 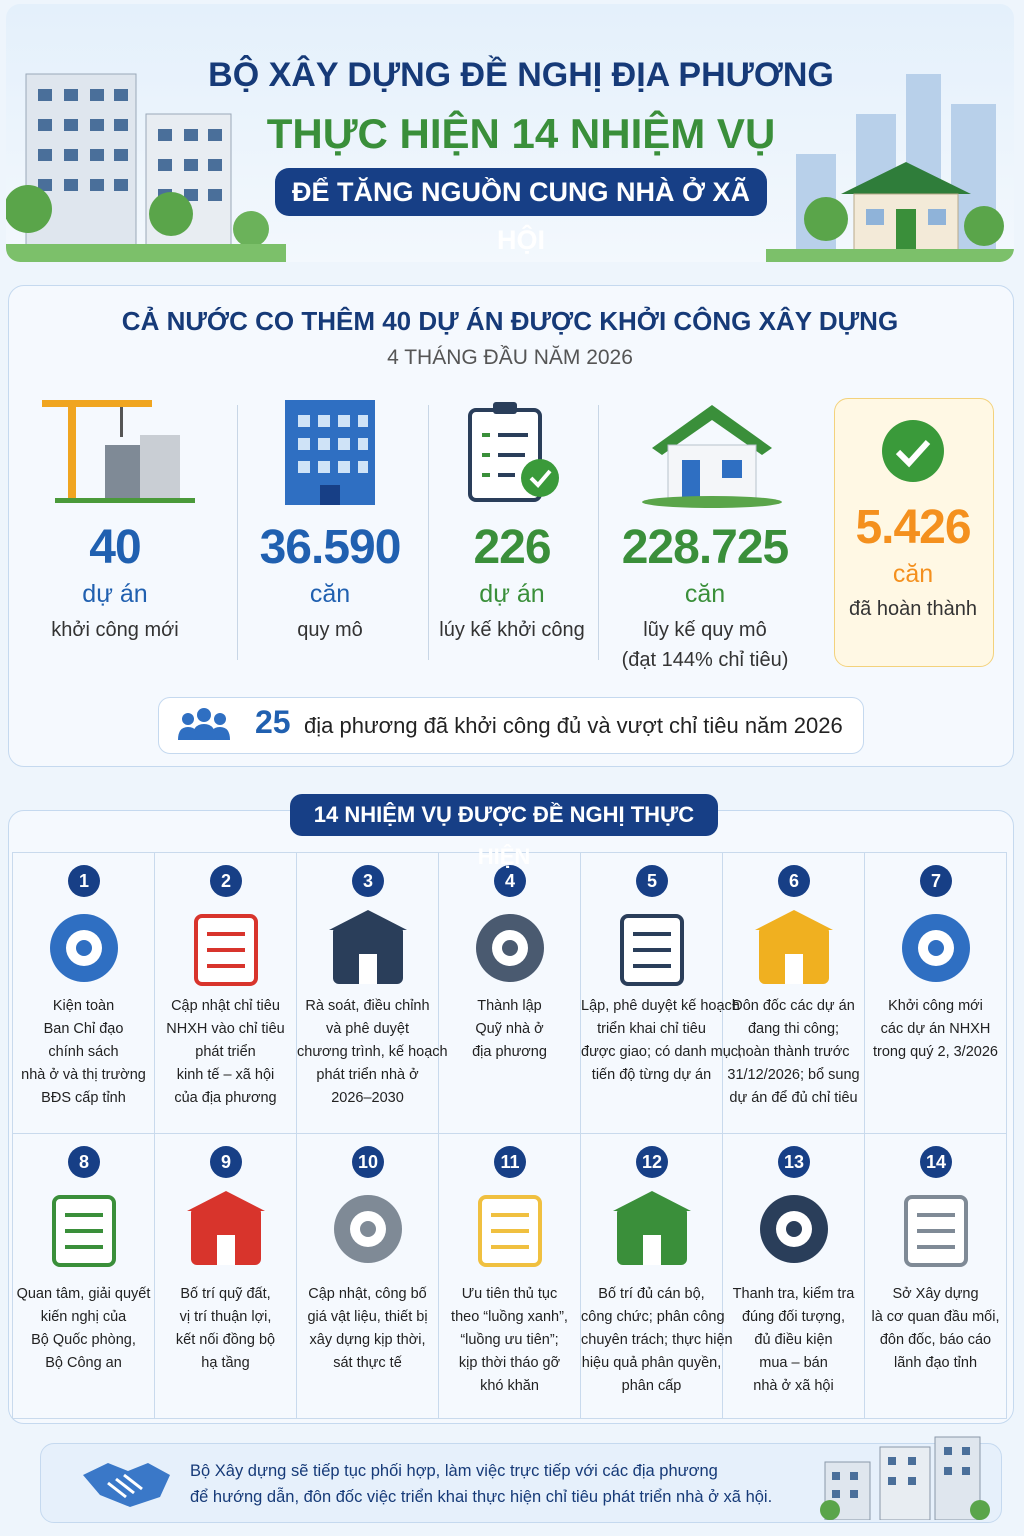 What do you see at coordinates (653, 1317) in the screenshot?
I see `task-text: công chức; phân công` at bounding box center [653, 1317].